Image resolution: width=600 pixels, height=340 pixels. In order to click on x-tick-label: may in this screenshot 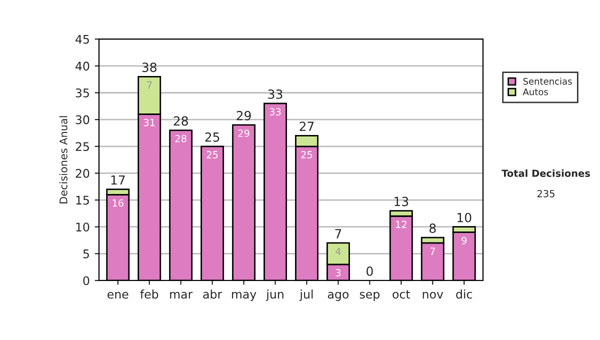, I will do `click(244, 296)`.